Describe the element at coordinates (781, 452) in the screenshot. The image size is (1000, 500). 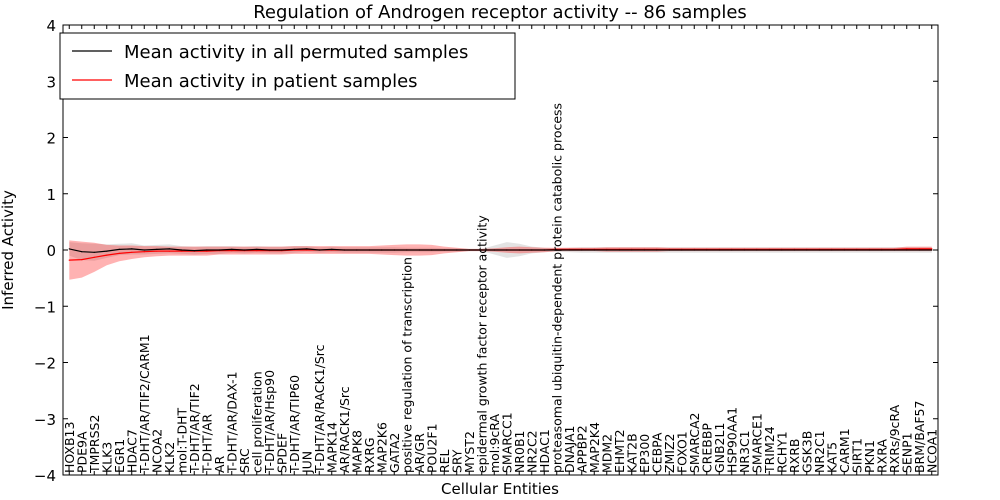
I see `x-tick-label: RCHY1` at that location.